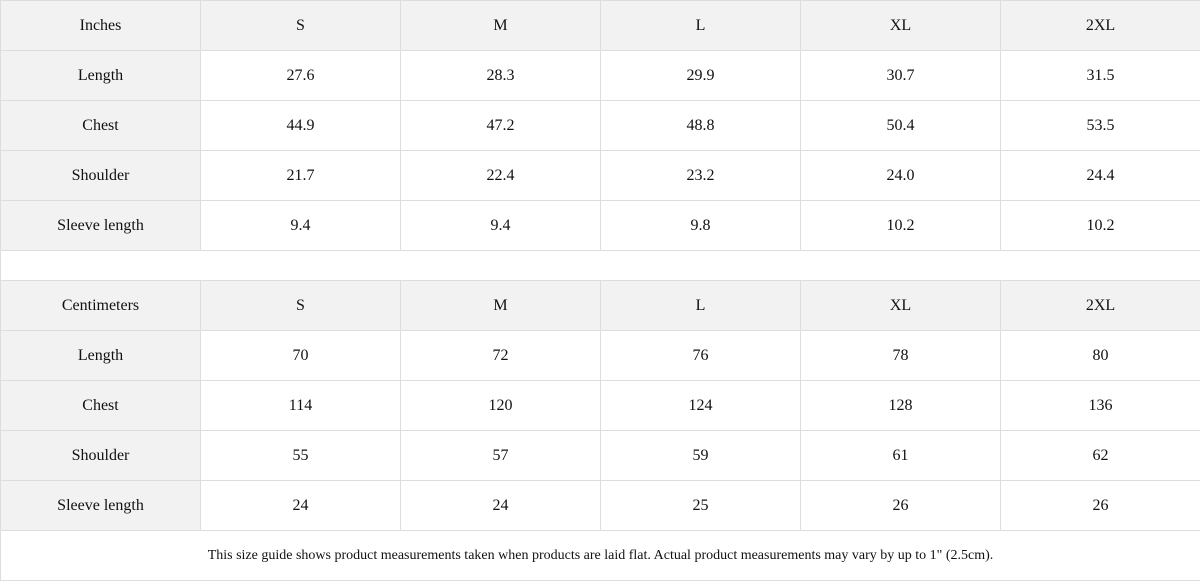 This screenshot has width=1200, height=581. What do you see at coordinates (301, 126) in the screenshot?
I see `measurement-value: 44.9` at bounding box center [301, 126].